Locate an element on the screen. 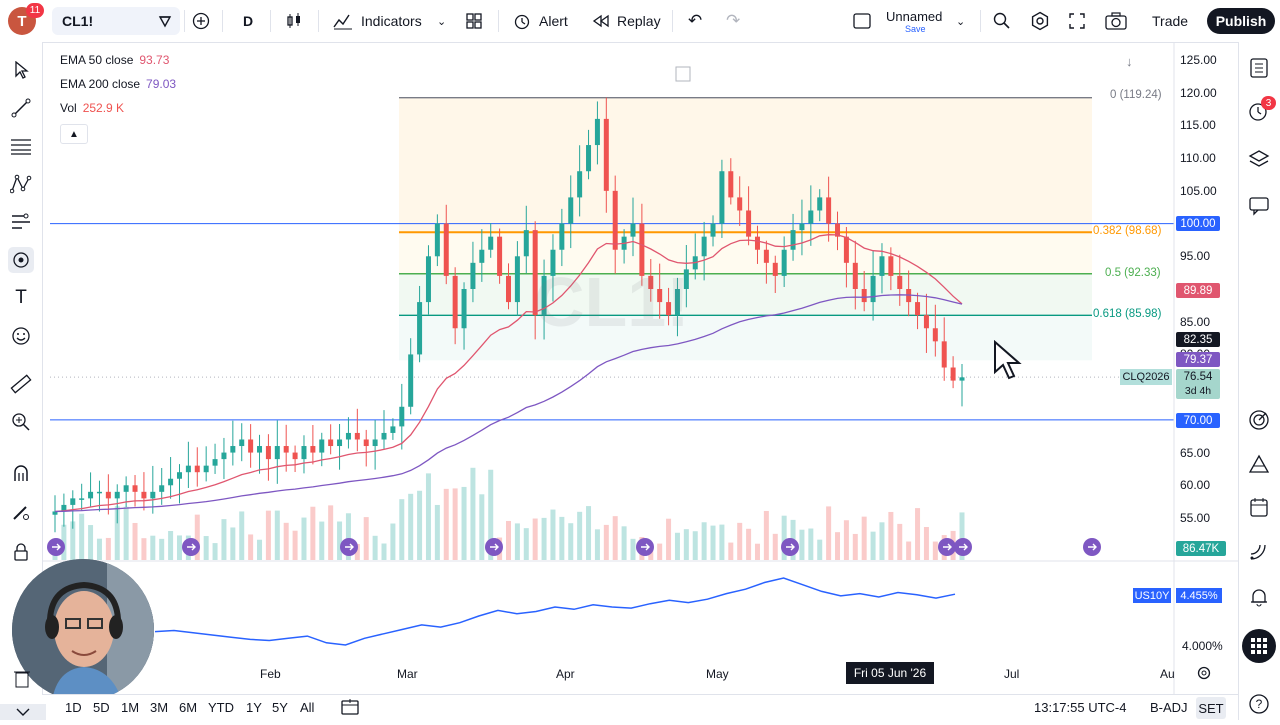 Image resolution: width=1280 pixels, height=725 pixels. range-all: All is located at coordinates (307, 707).